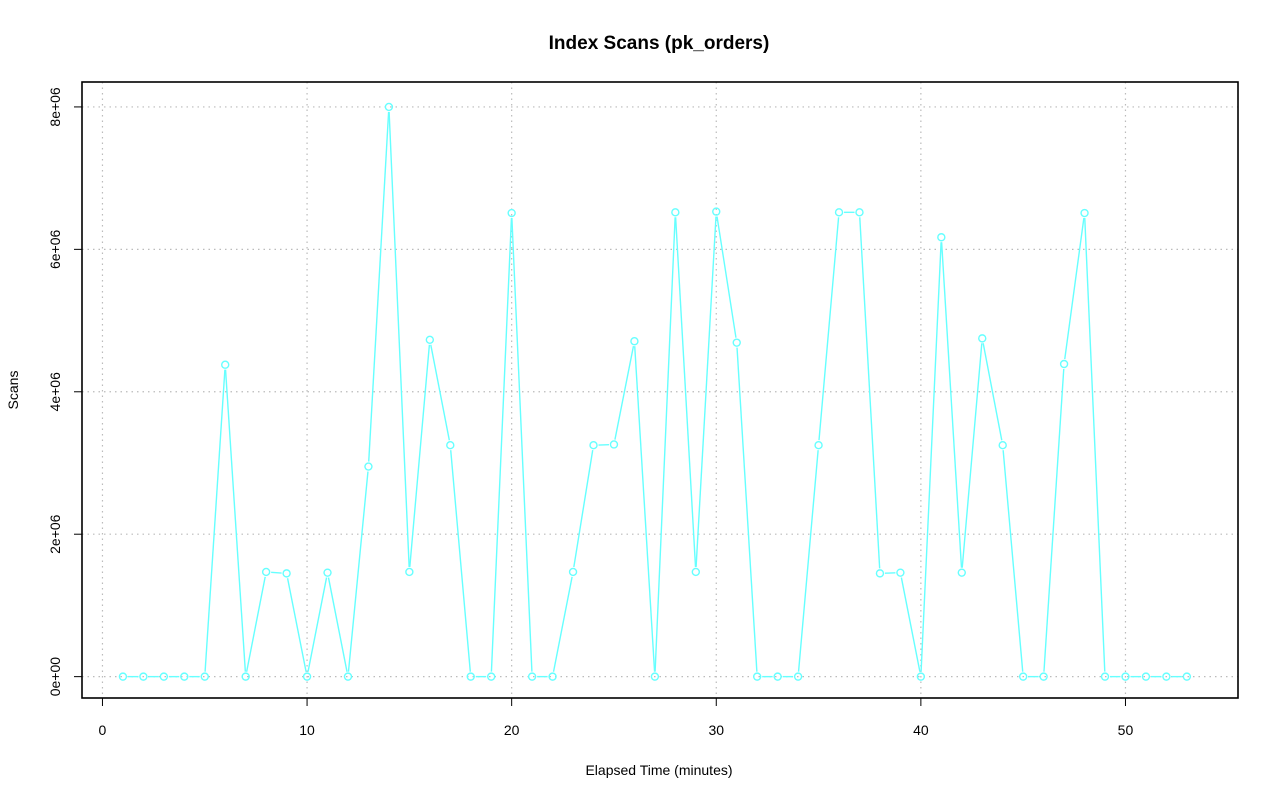 This screenshot has width=1280, height=801. What do you see at coordinates (55, 534) in the screenshot?
I see `y-tick-label: 2e+06` at bounding box center [55, 534].